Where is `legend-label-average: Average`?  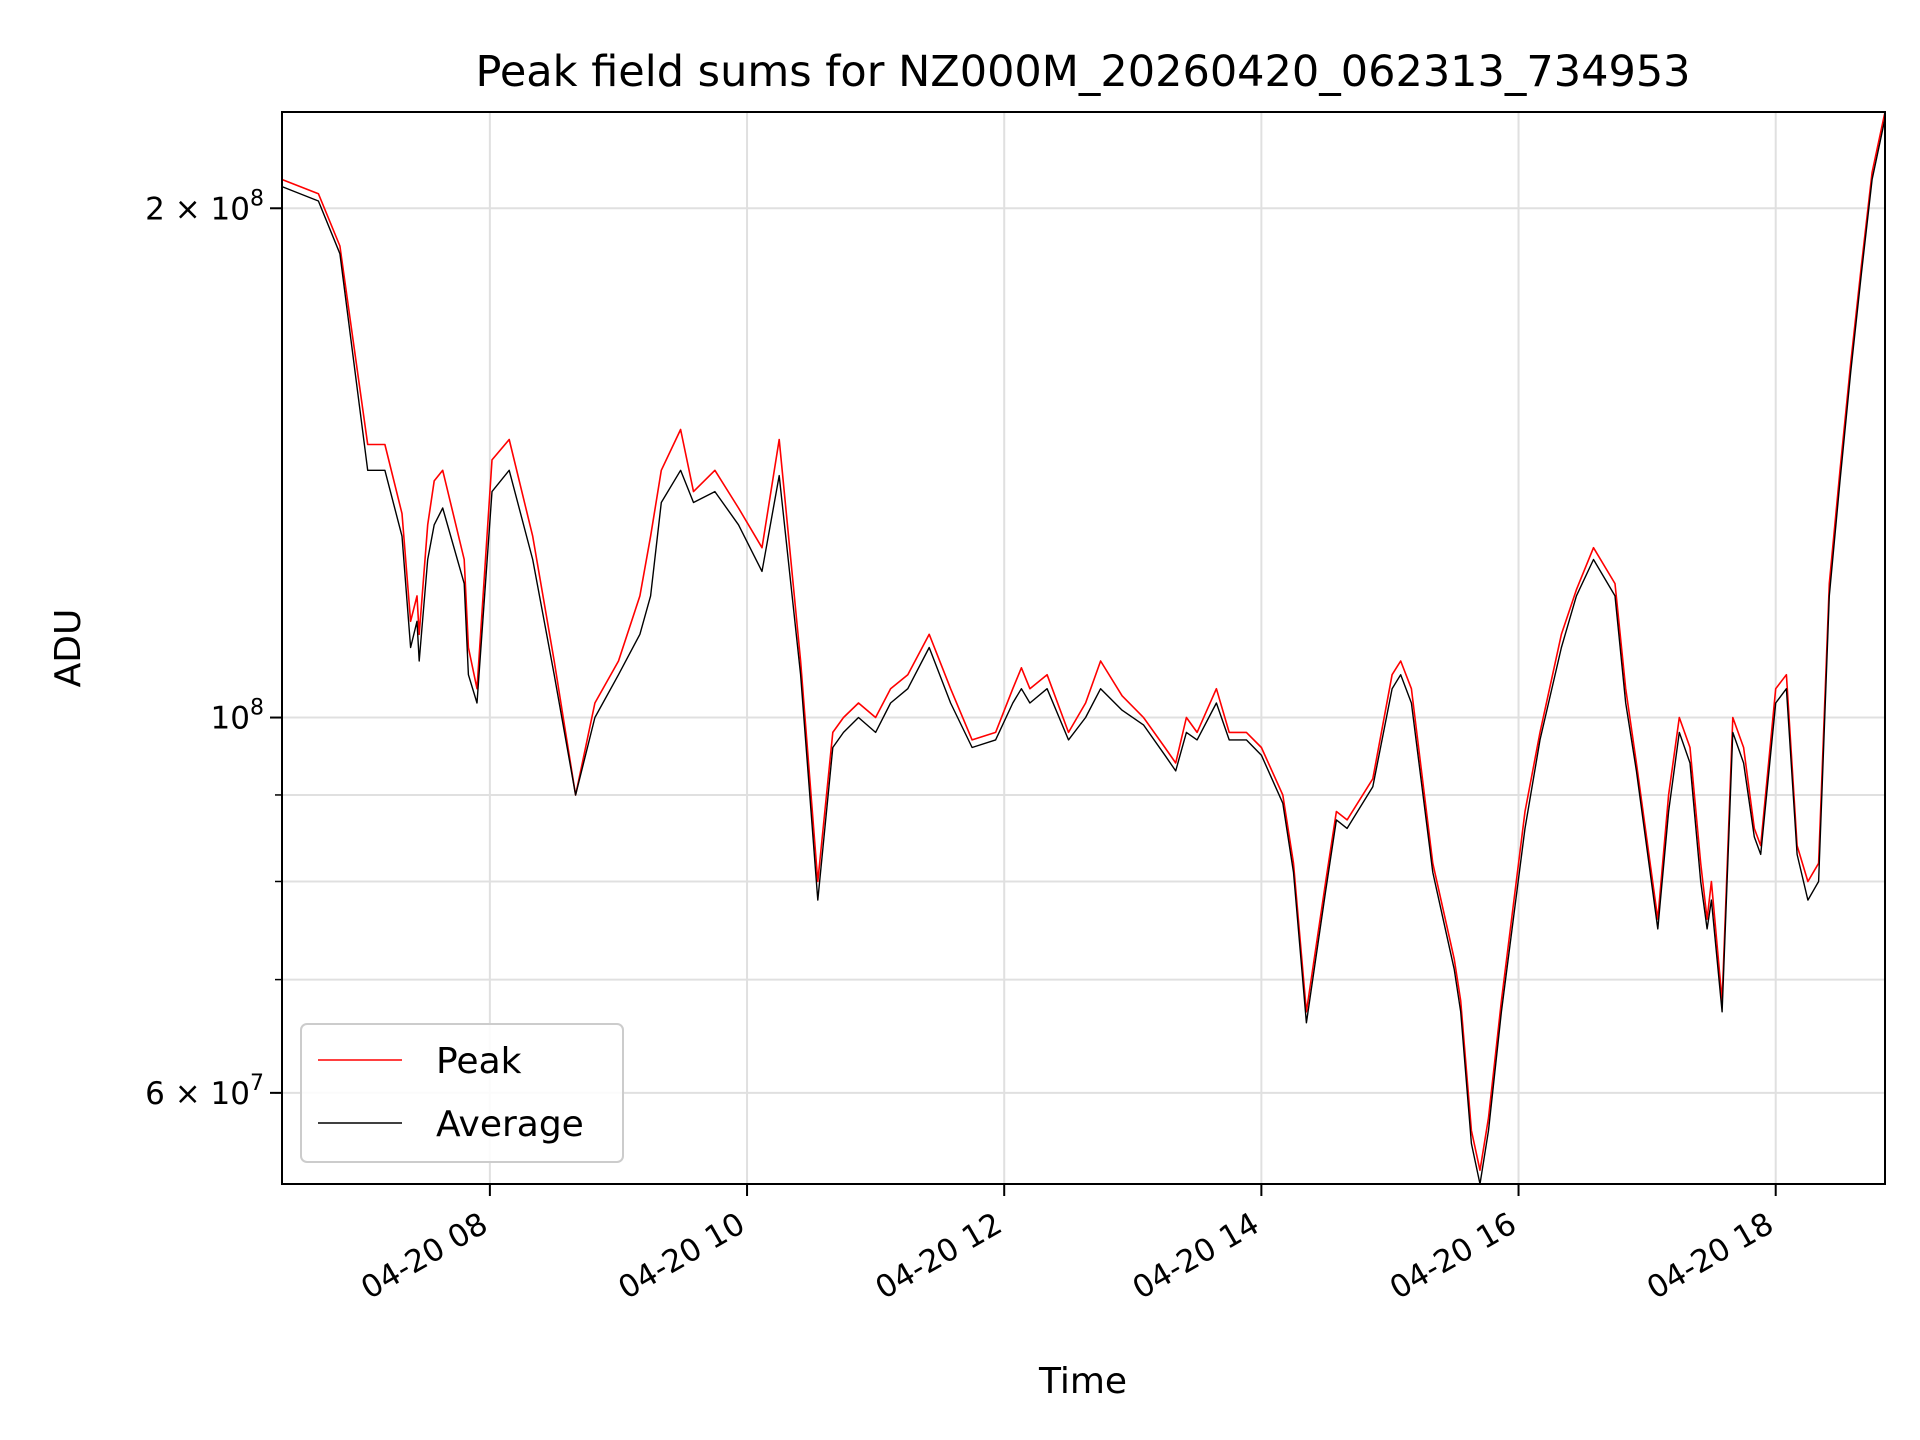 legend-label-average: Average is located at coordinates (510, 1124).